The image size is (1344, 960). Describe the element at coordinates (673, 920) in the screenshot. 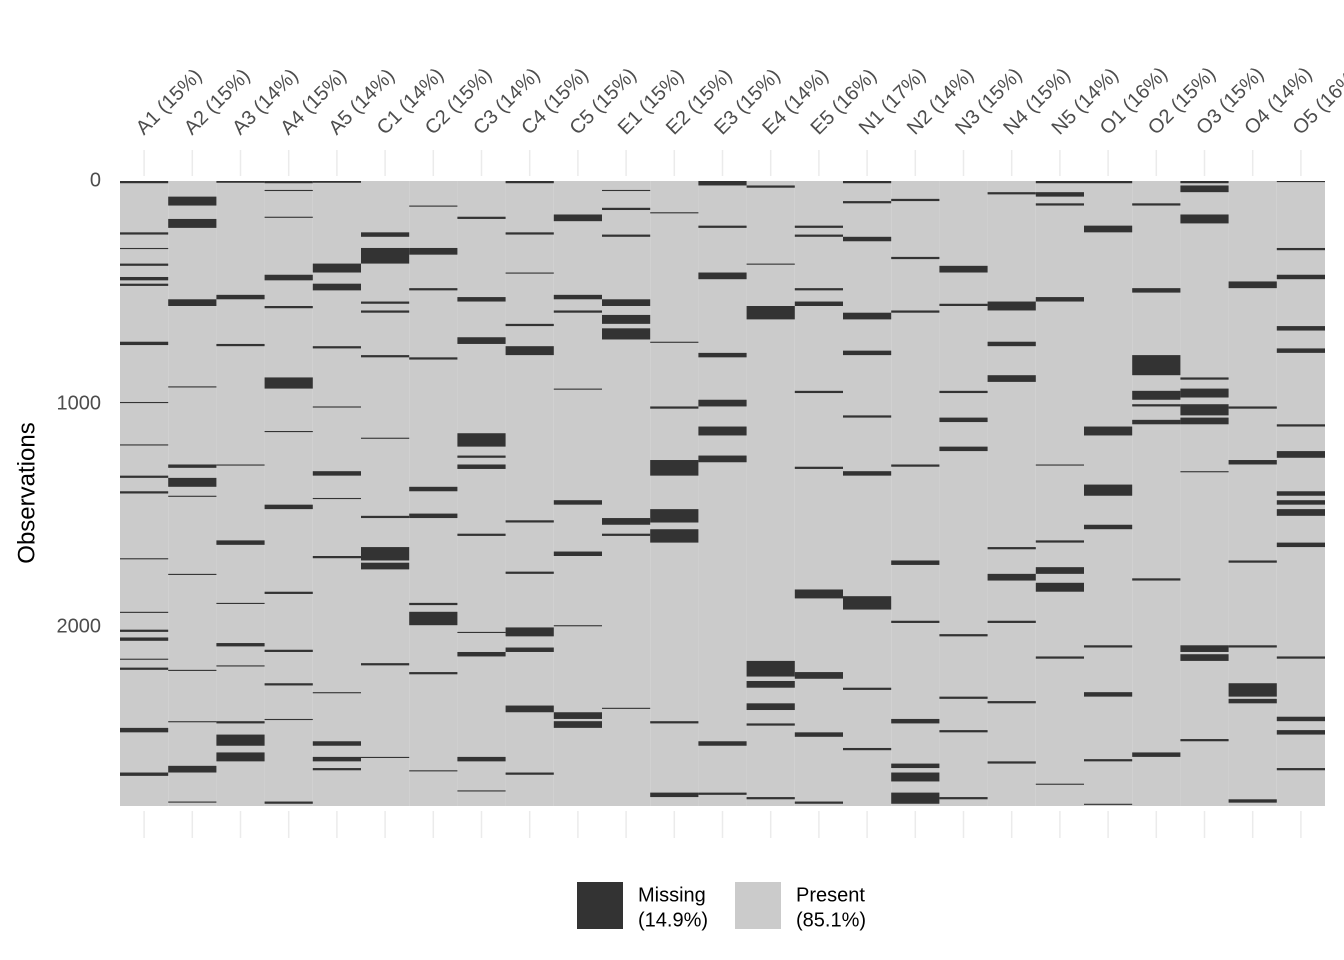

I see `legend-percent: (14.9%)` at that location.